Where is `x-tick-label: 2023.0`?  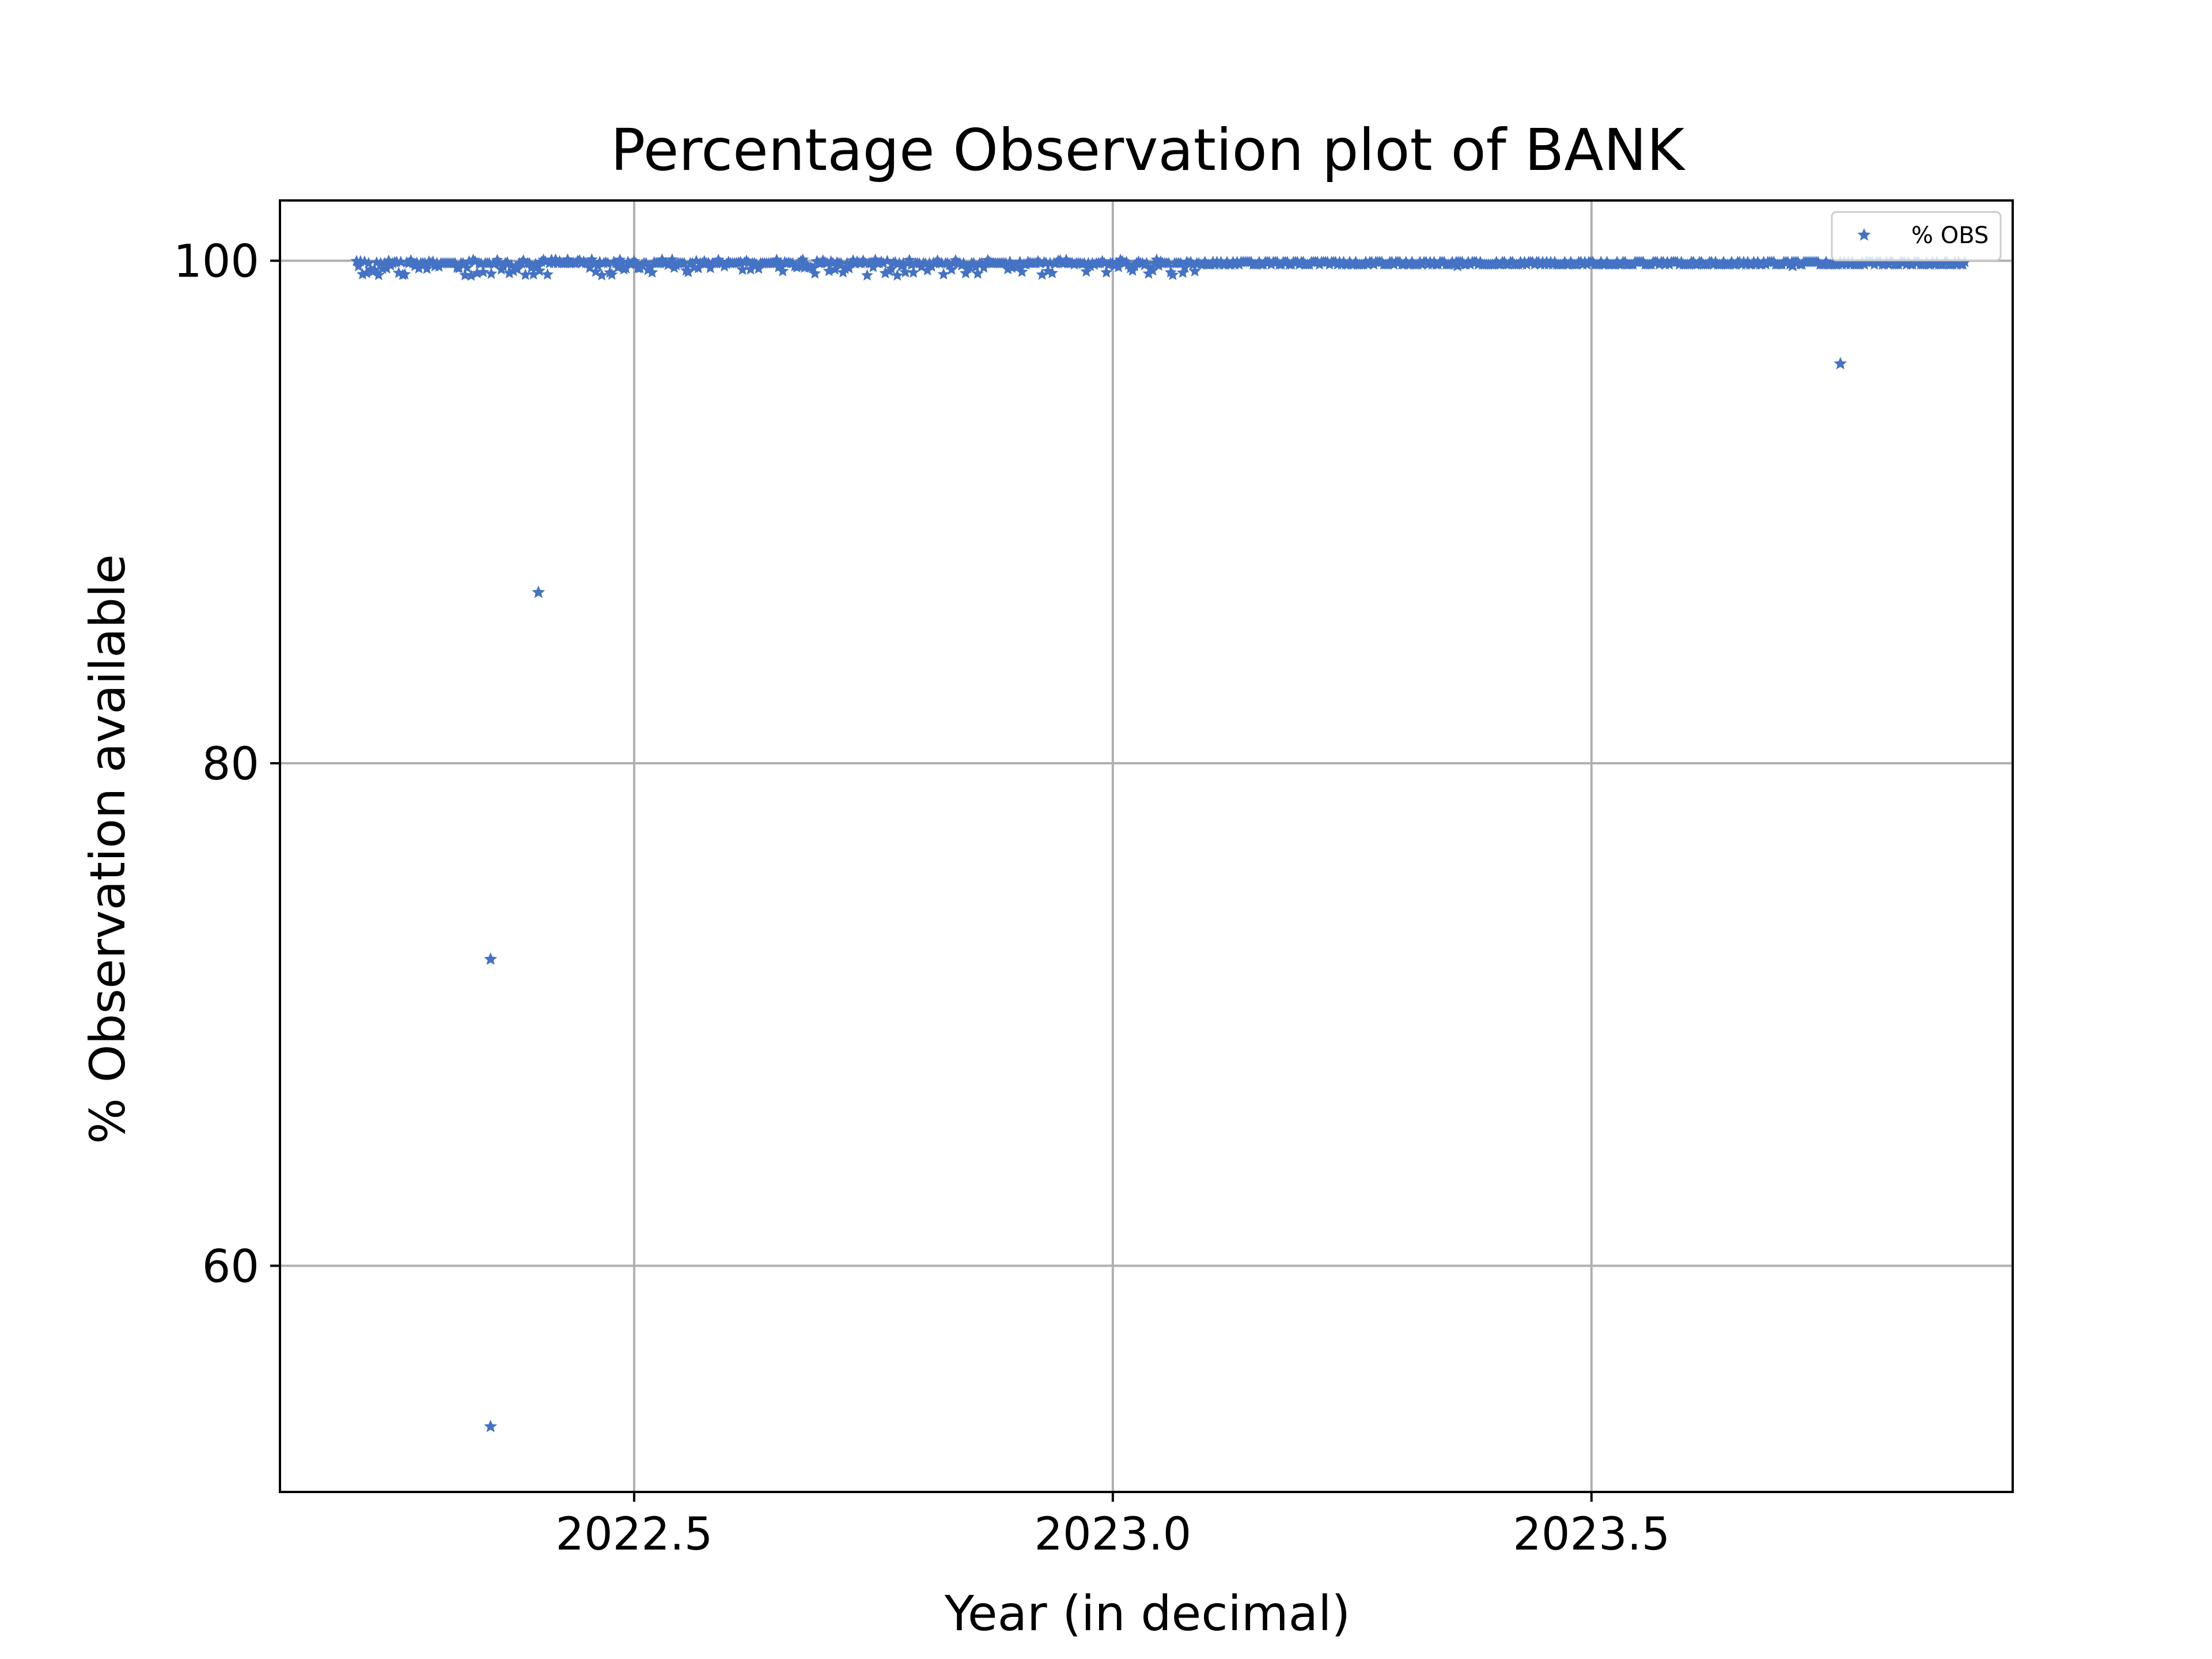
x-tick-label: 2023.0 is located at coordinates (1112, 1534).